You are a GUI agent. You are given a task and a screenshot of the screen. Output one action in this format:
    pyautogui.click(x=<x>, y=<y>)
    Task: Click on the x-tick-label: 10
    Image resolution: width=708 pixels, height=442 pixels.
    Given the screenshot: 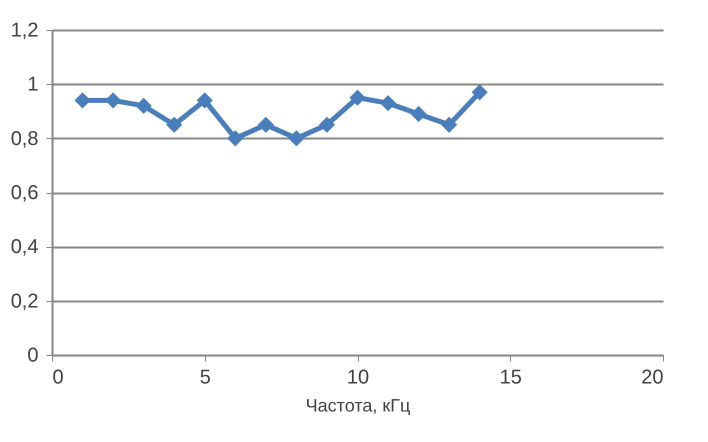 What is the action you would take?
    pyautogui.click(x=358, y=377)
    